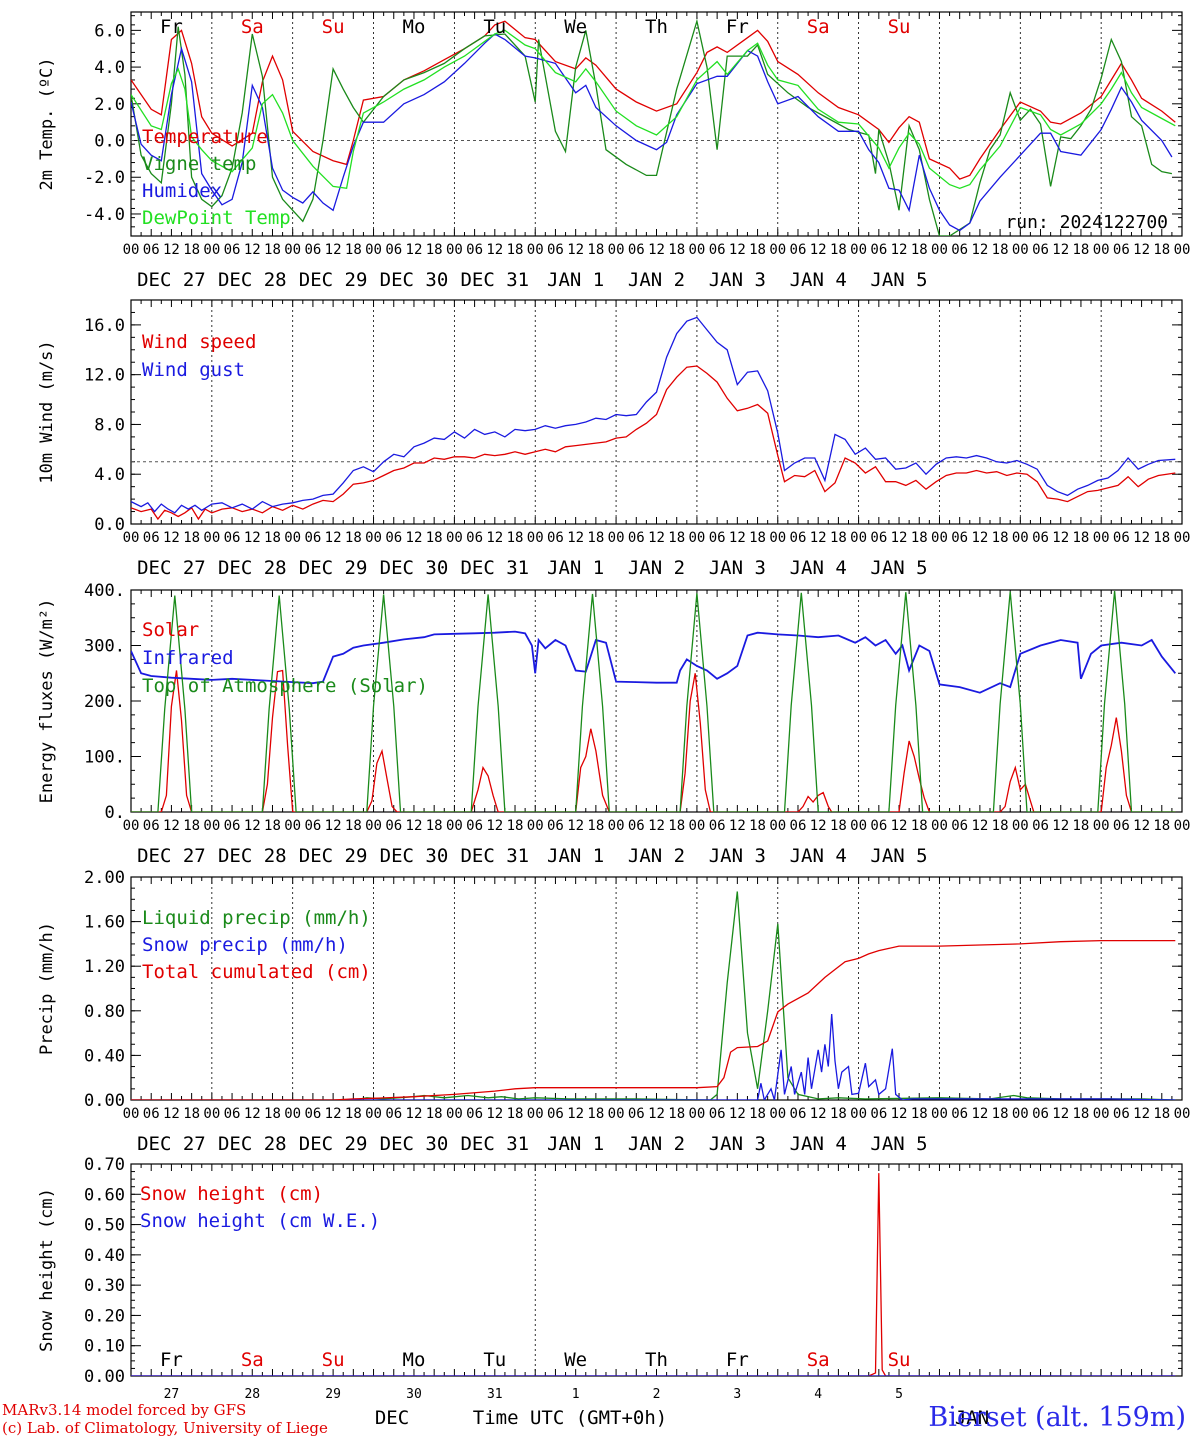 The image size is (1194, 1440). I want to click on y-tick-label: 0.70, so click(104, 1165).